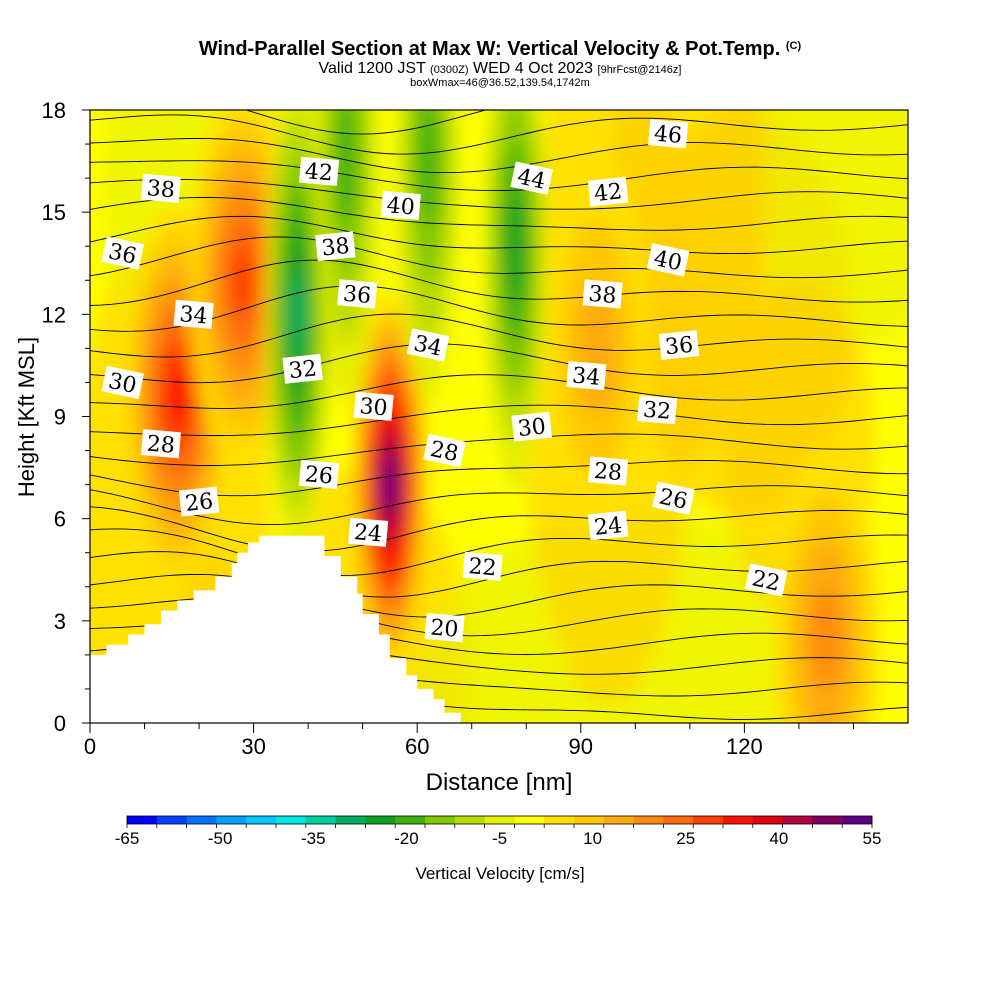  What do you see at coordinates (499, 838) in the screenshot?
I see `colorbar-tick-label: -5` at bounding box center [499, 838].